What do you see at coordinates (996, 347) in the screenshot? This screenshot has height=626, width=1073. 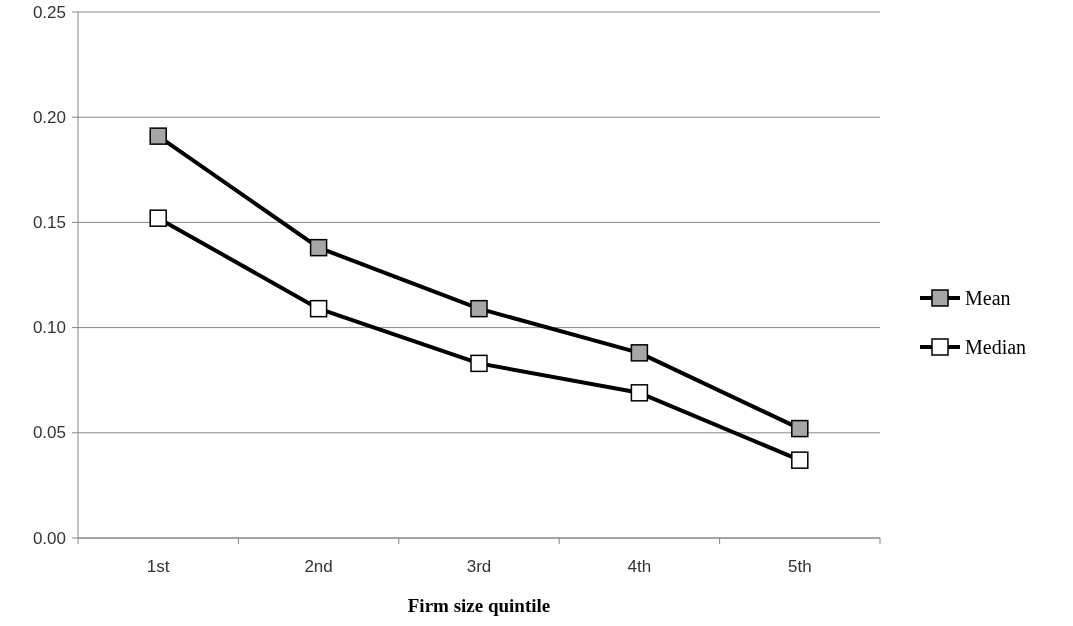 I see `legend-label: Median` at bounding box center [996, 347].